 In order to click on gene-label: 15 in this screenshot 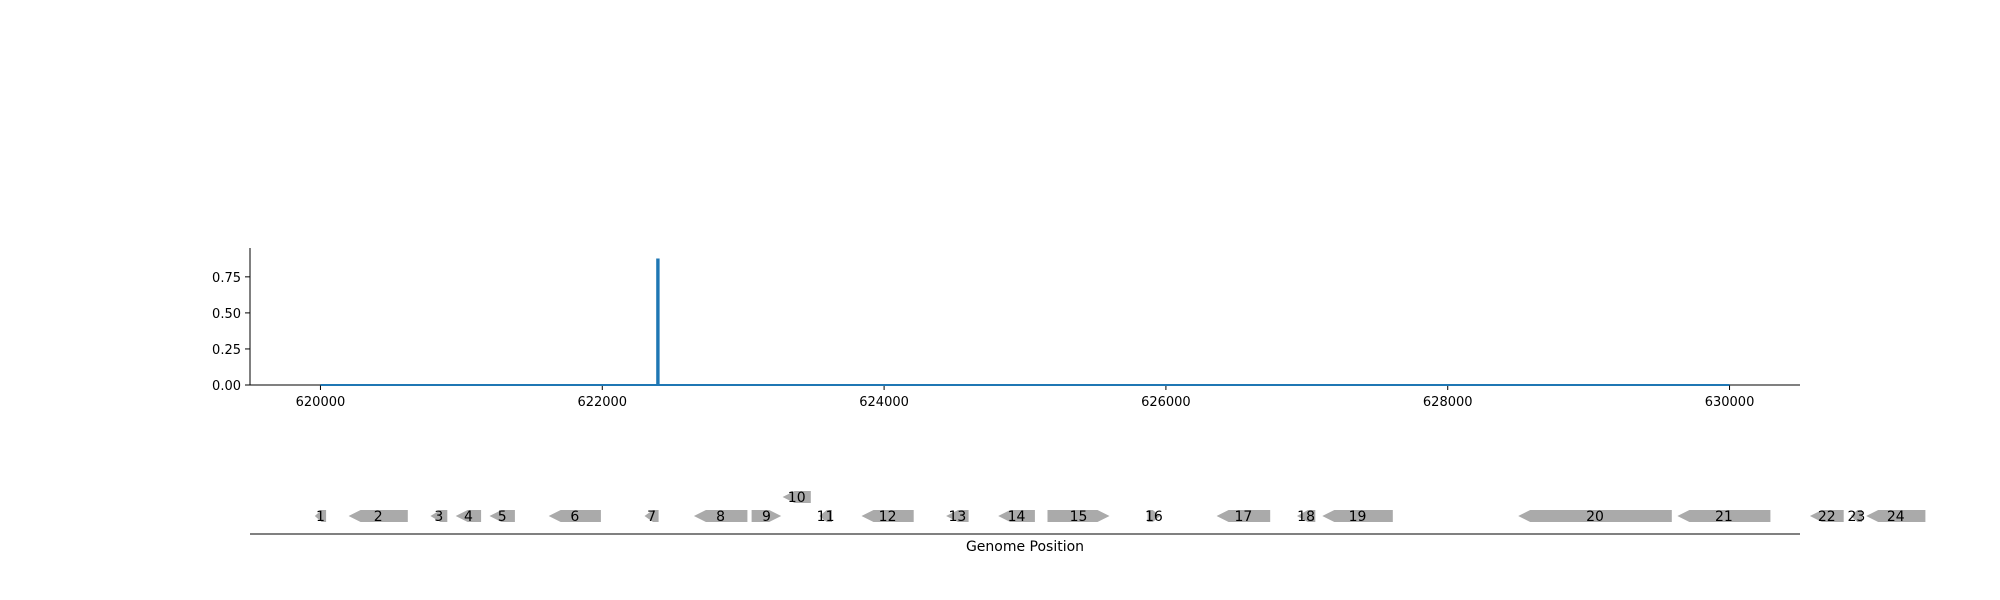, I will do `click(1079, 517)`.